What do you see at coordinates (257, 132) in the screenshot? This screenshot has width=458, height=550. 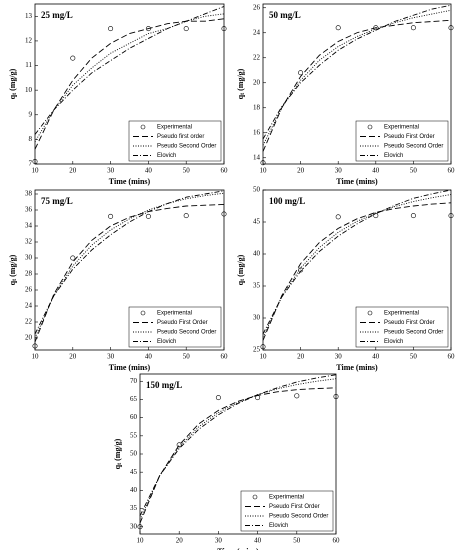 I see `y-tick-label: 16` at bounding box center [257, 132].